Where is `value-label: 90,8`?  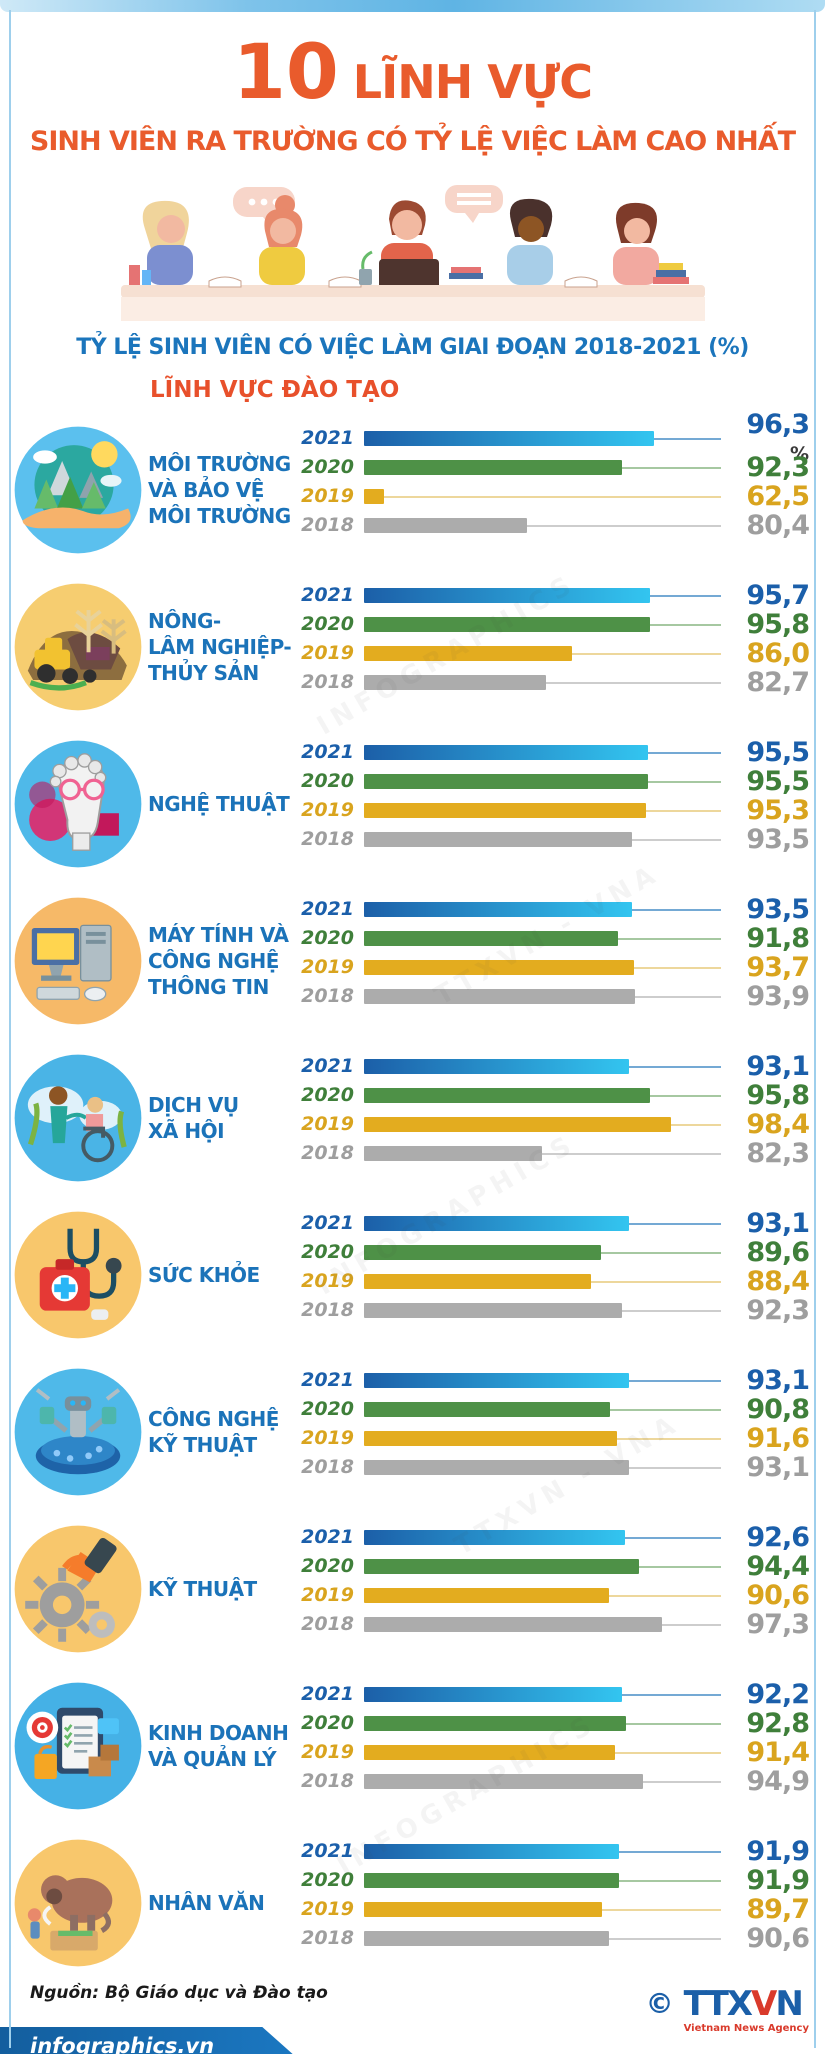
value-label: 90,8 is located at coordinates (778, 1409).